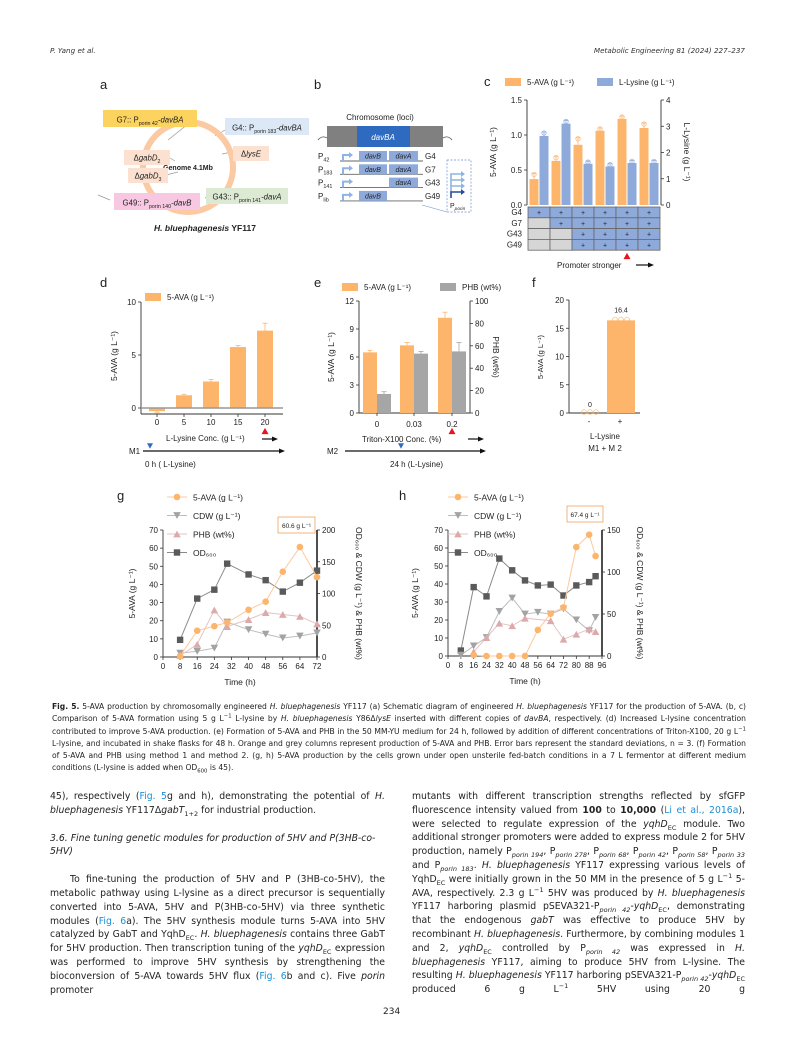 The image size is (794, 1058). Describe the element at coordinates (477, 865) in the screenshot. I see `text-segment: .` at that location.